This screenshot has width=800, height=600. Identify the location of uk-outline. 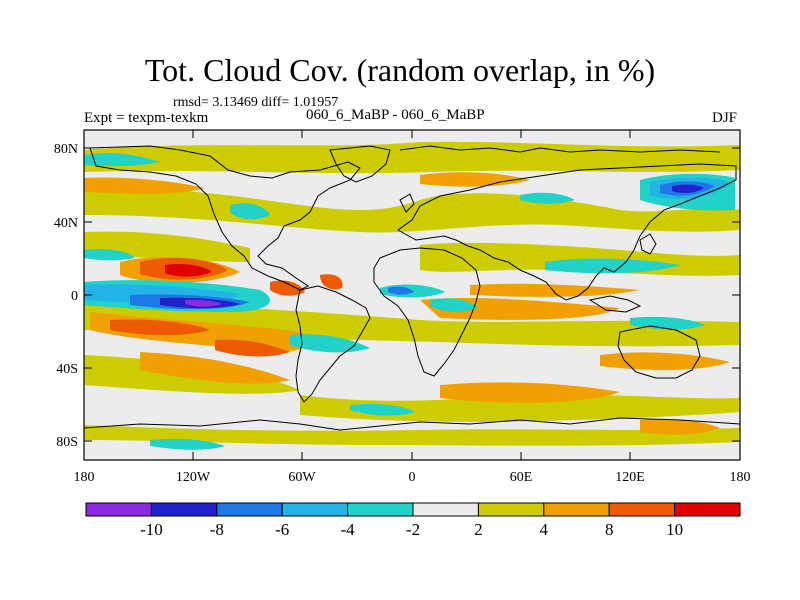
(407, 203).